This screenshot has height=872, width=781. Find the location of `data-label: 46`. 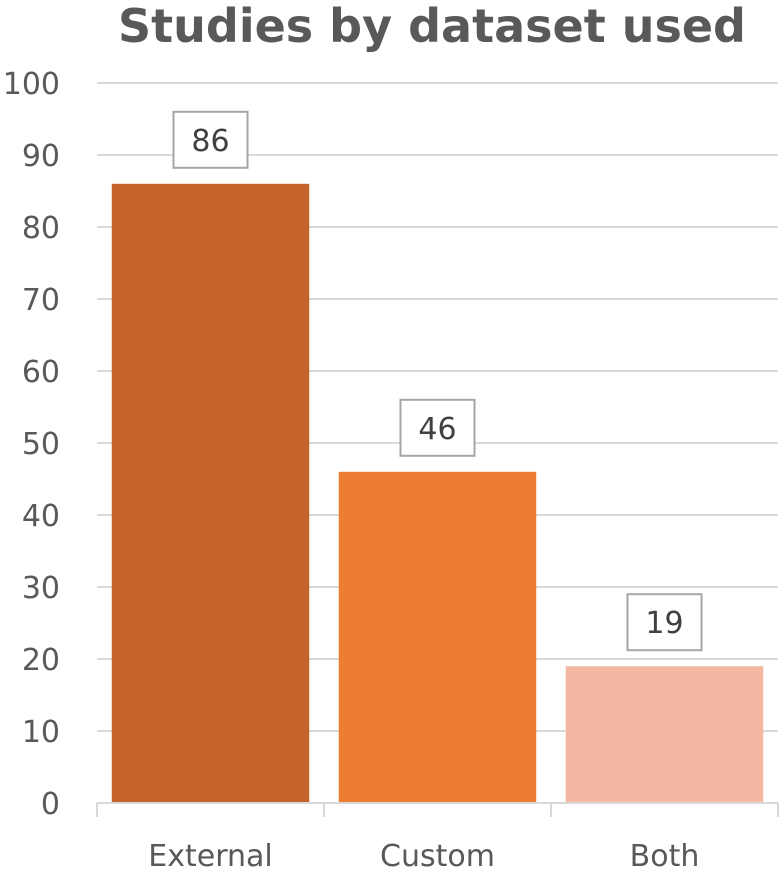

data-label: 46 is located at coordinates (437, 429).